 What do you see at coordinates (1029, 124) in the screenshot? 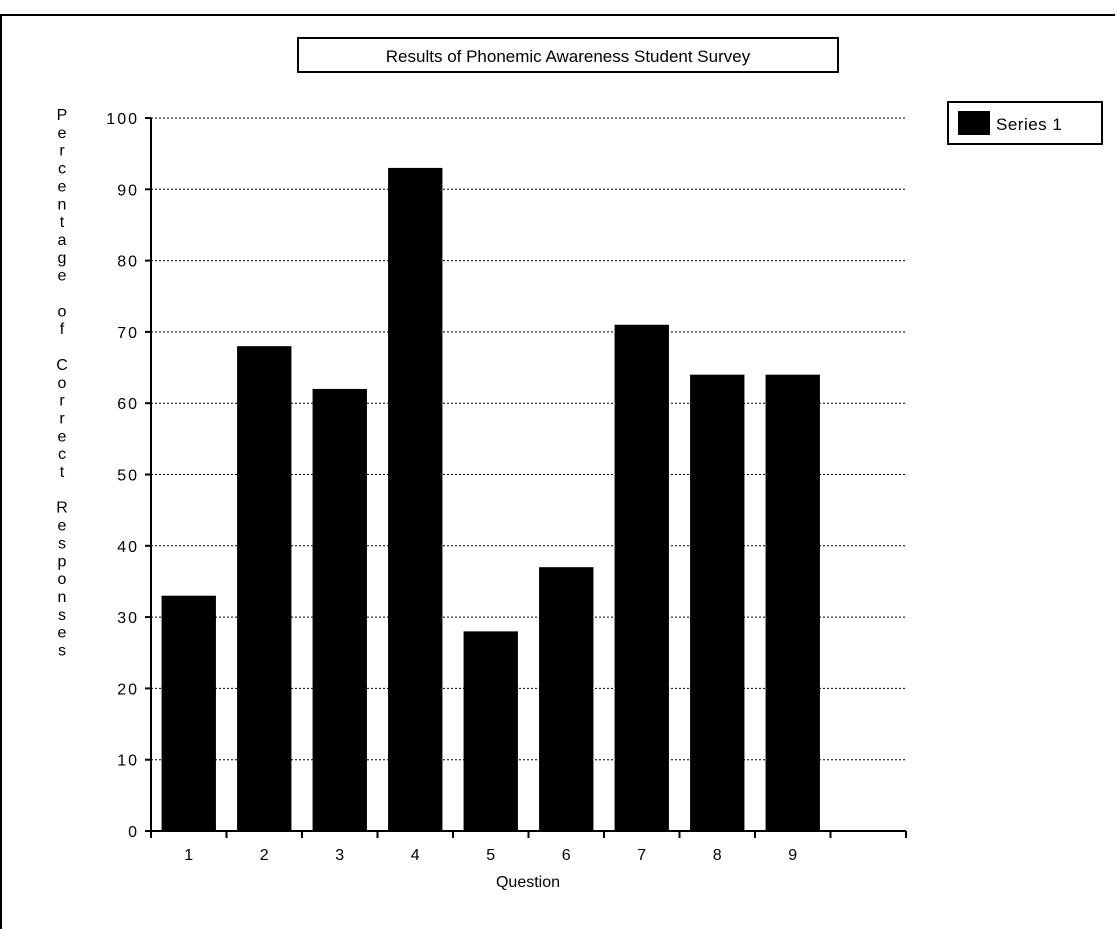
I see `legend-label: Series 1` at bounding box center [1029, 124].